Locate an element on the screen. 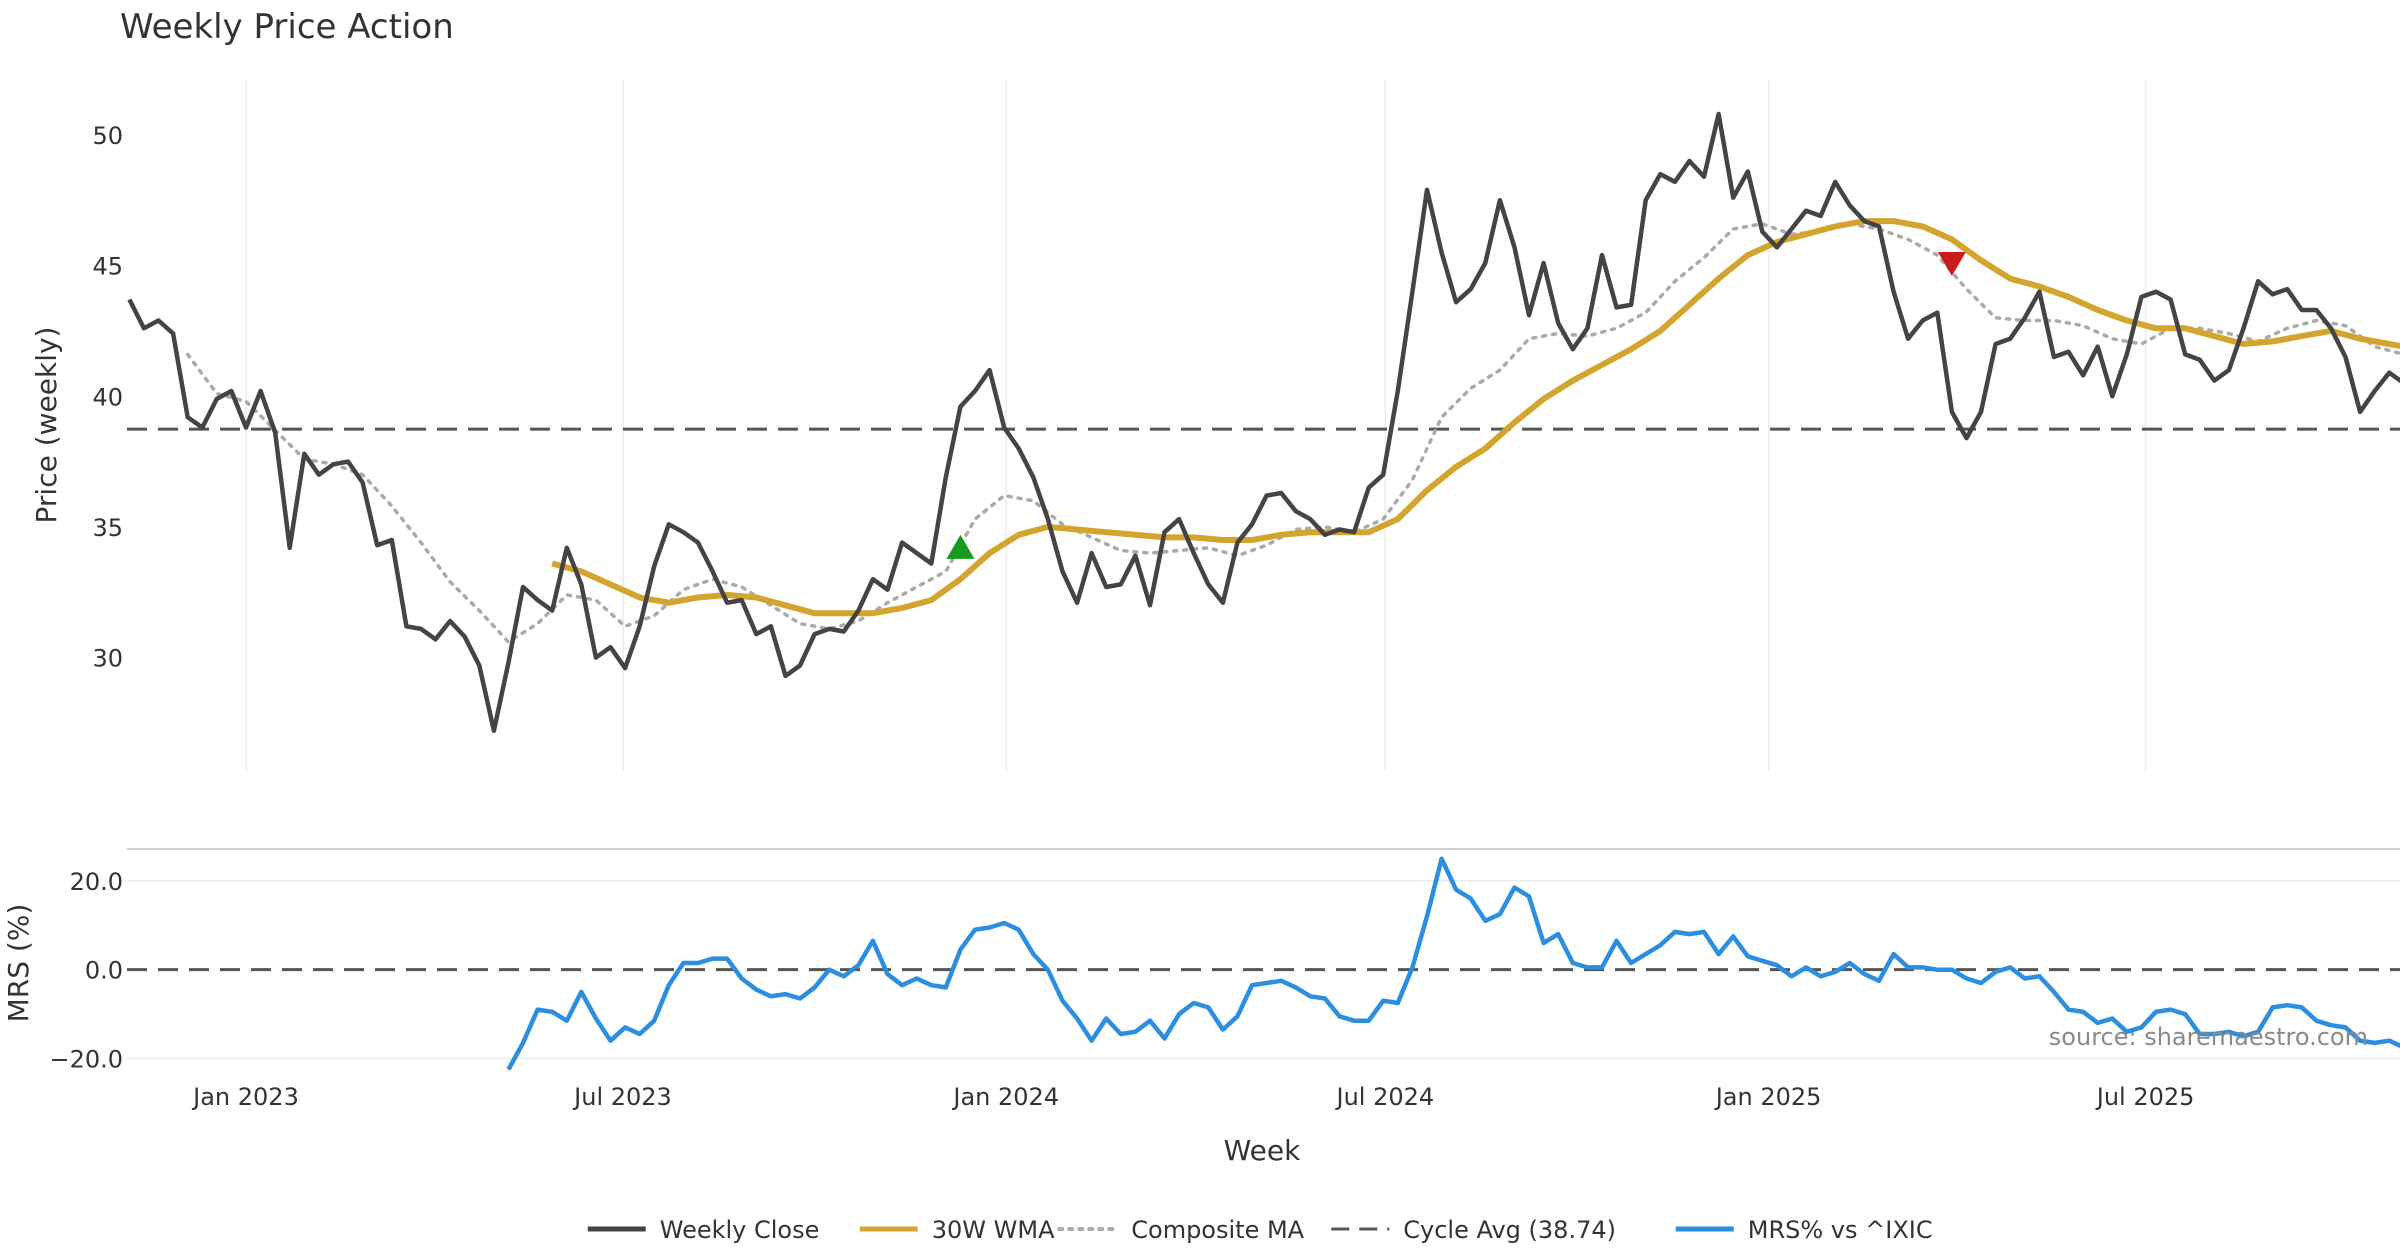  x-tick-label: Jan 2024 is located at coordinates (1005, 1097).